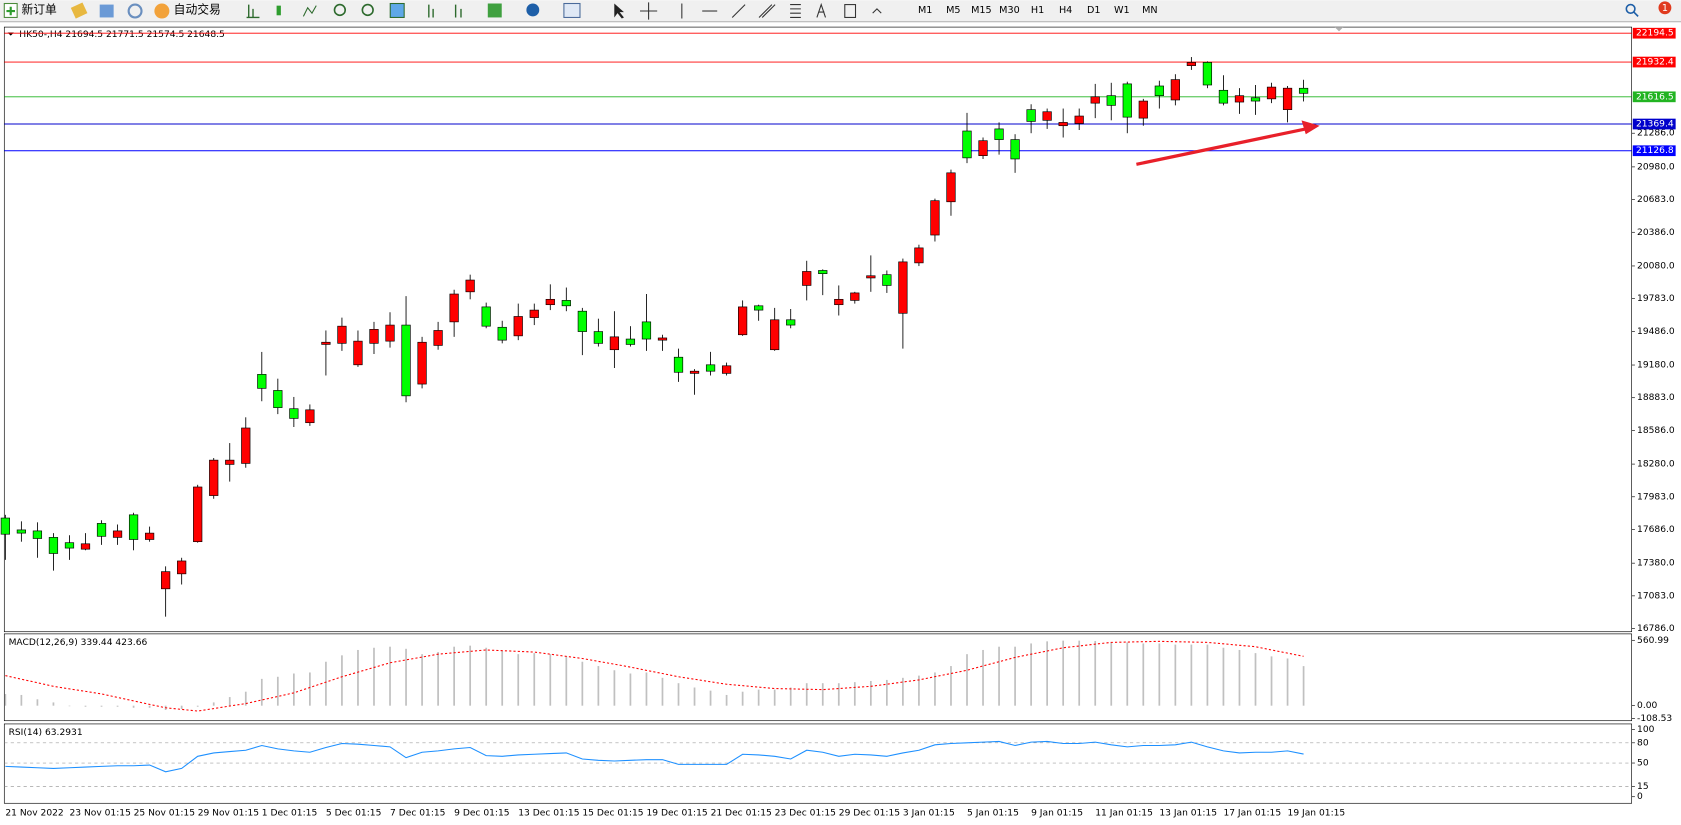  What do you see at coordinates (1094, 10) in the screenshot?
I see `timeframe-button: D1` at bounding box center [1094, 10].